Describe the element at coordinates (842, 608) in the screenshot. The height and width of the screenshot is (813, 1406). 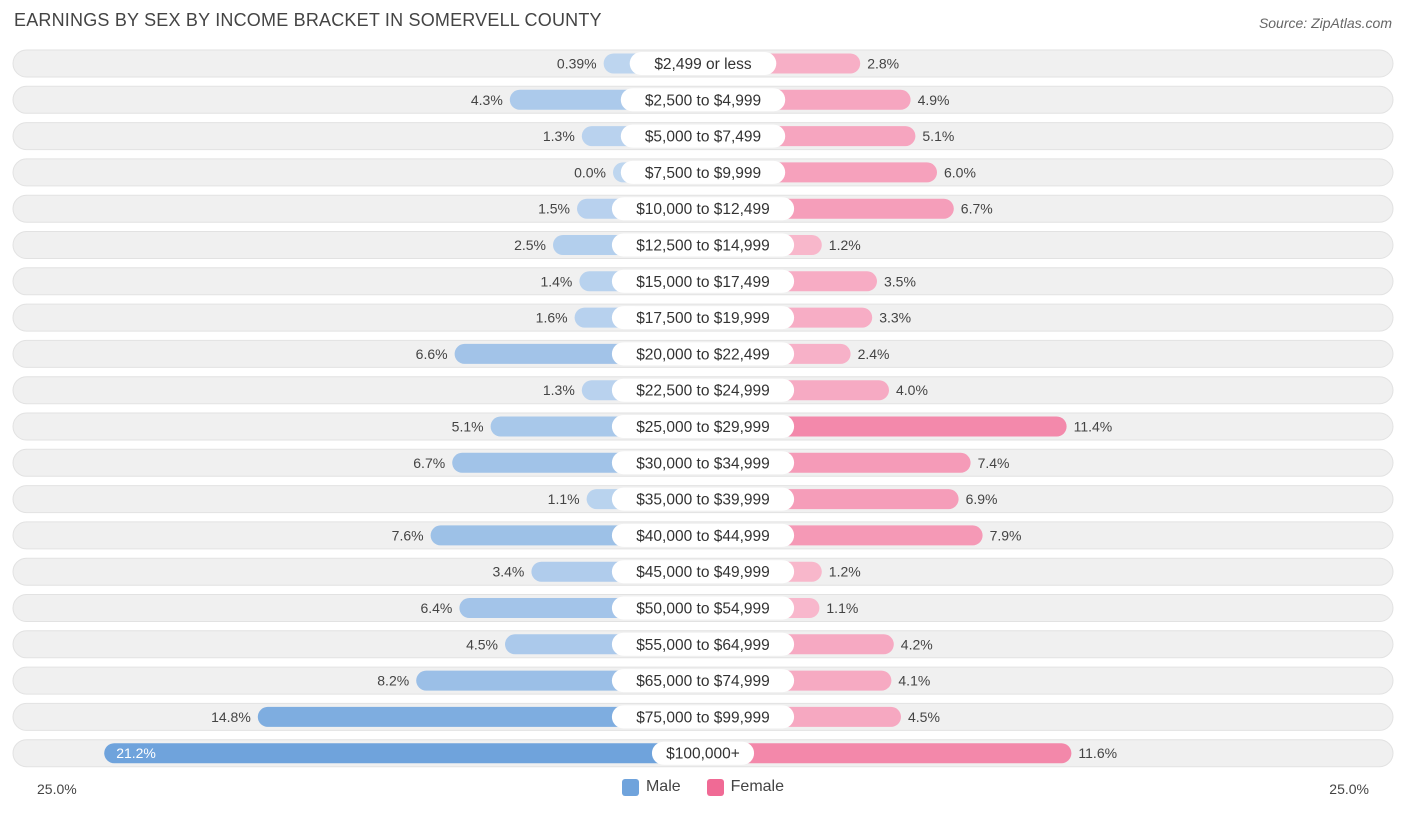
I see `female-value-label: 1.1%` at that location.